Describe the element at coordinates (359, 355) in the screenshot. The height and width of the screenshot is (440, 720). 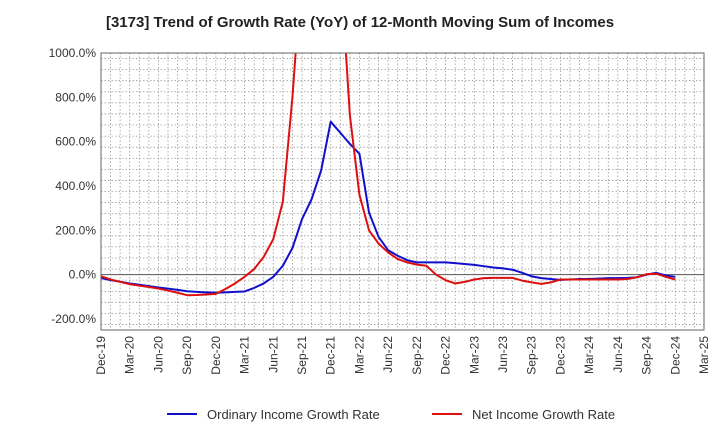
I see `x-tick-label: Mar-22` at that location.